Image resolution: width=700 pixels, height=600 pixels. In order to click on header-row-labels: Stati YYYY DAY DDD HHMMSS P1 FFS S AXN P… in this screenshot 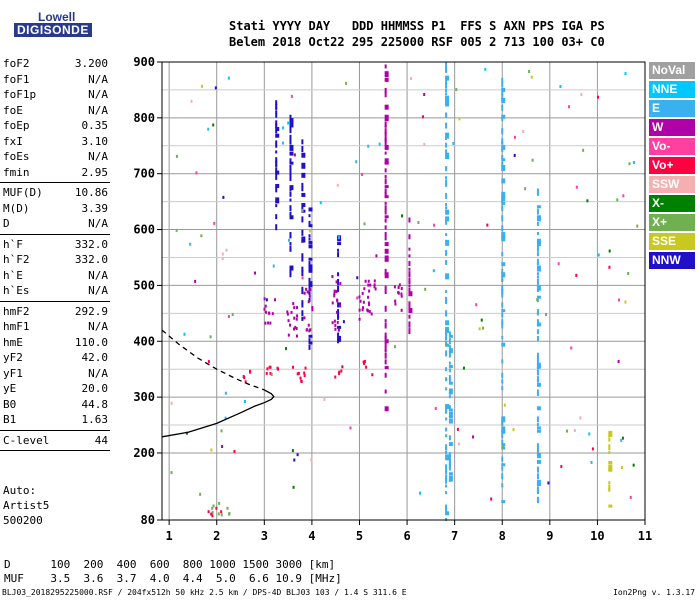, I will do `click(417, 26)`.